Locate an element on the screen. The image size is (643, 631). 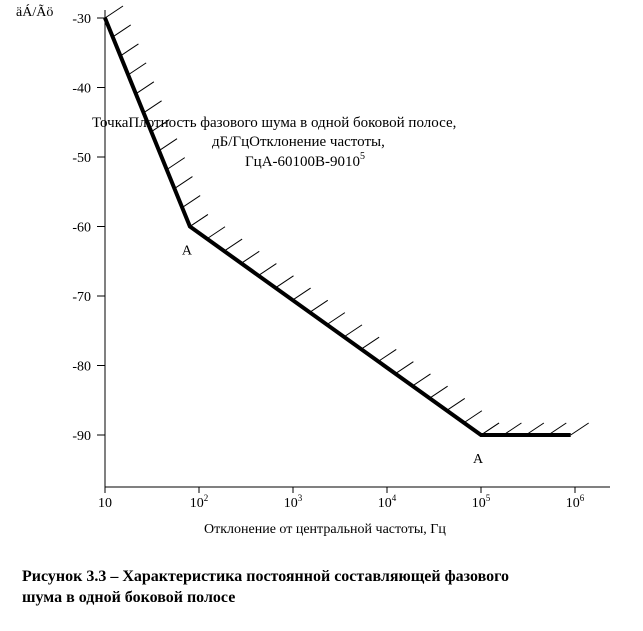
y-tick-label: -30 is located at coordinates (81, 19).